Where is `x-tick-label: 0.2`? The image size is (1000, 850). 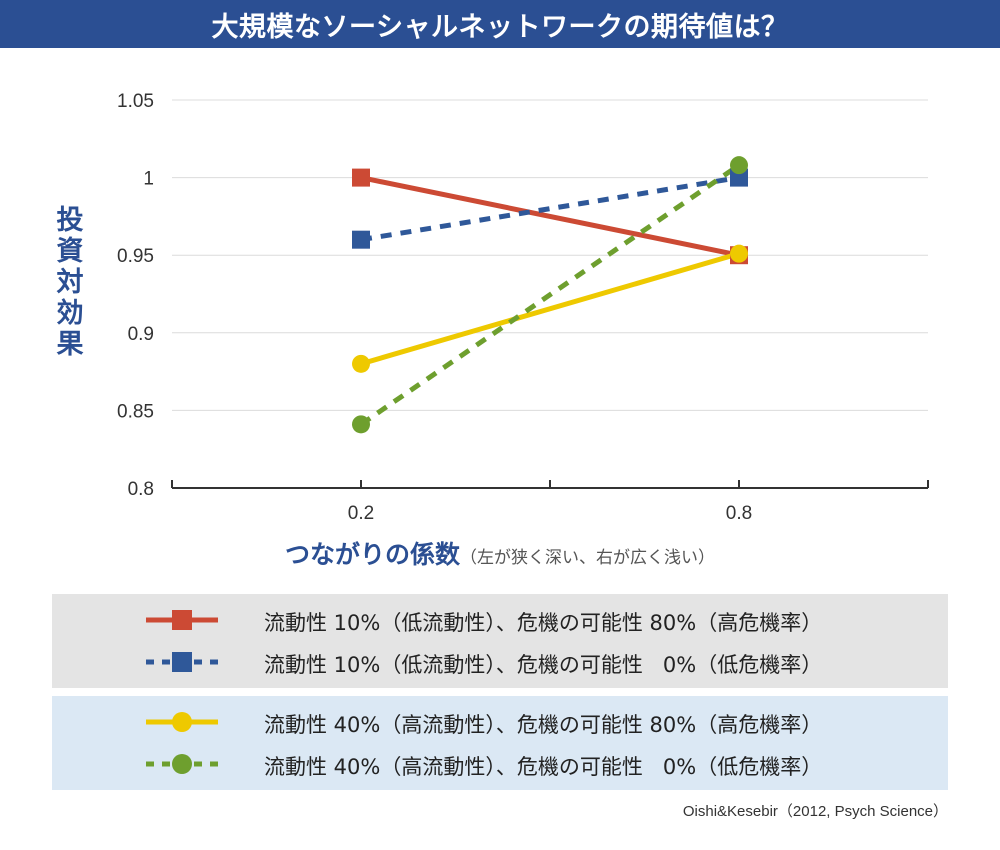
x-tick-label: 0.2 is located at coordinates (361, 513).